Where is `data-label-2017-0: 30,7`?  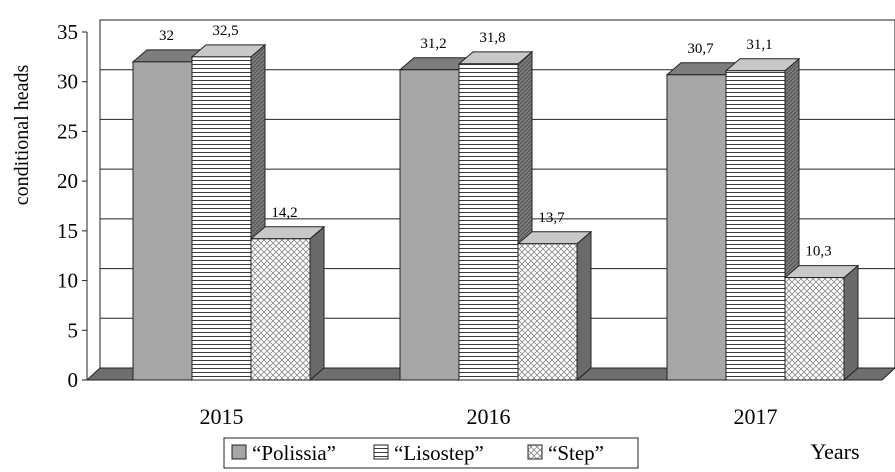
data-label-2017-0: 30,7 is located at coordinates (700, 49).